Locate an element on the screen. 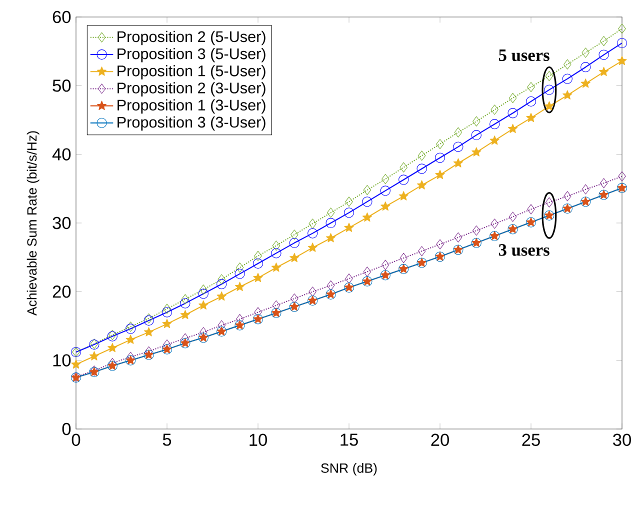 The image size is (634, 506). y-tick-label: 10 is located at coordinates (62, 360).